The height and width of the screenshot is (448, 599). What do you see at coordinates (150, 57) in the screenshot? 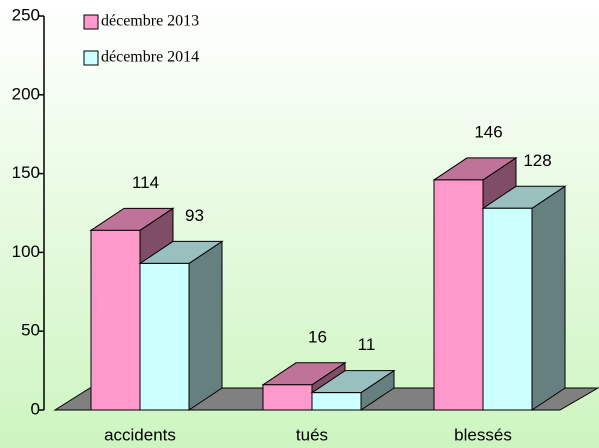
I see `legend-label: décembre 2014` at bounding box center [150, 57].